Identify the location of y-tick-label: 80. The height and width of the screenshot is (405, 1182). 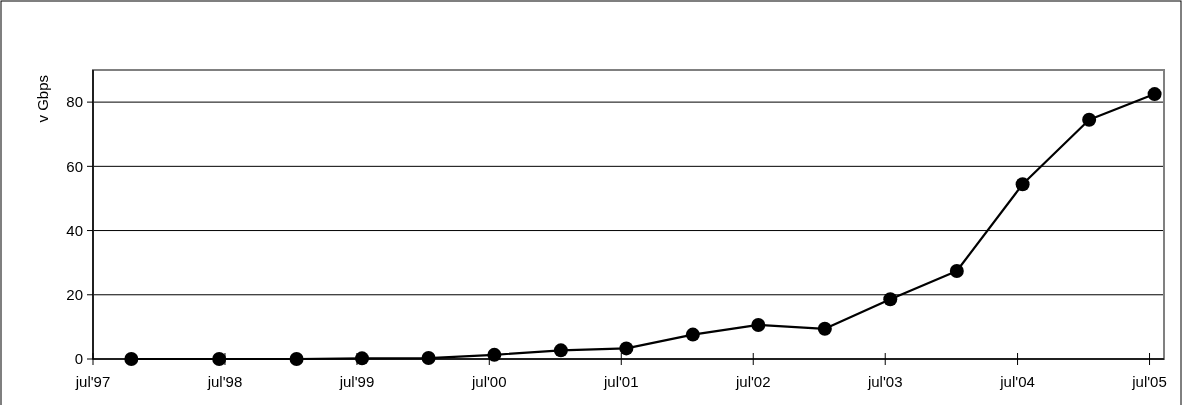
(74, 102).